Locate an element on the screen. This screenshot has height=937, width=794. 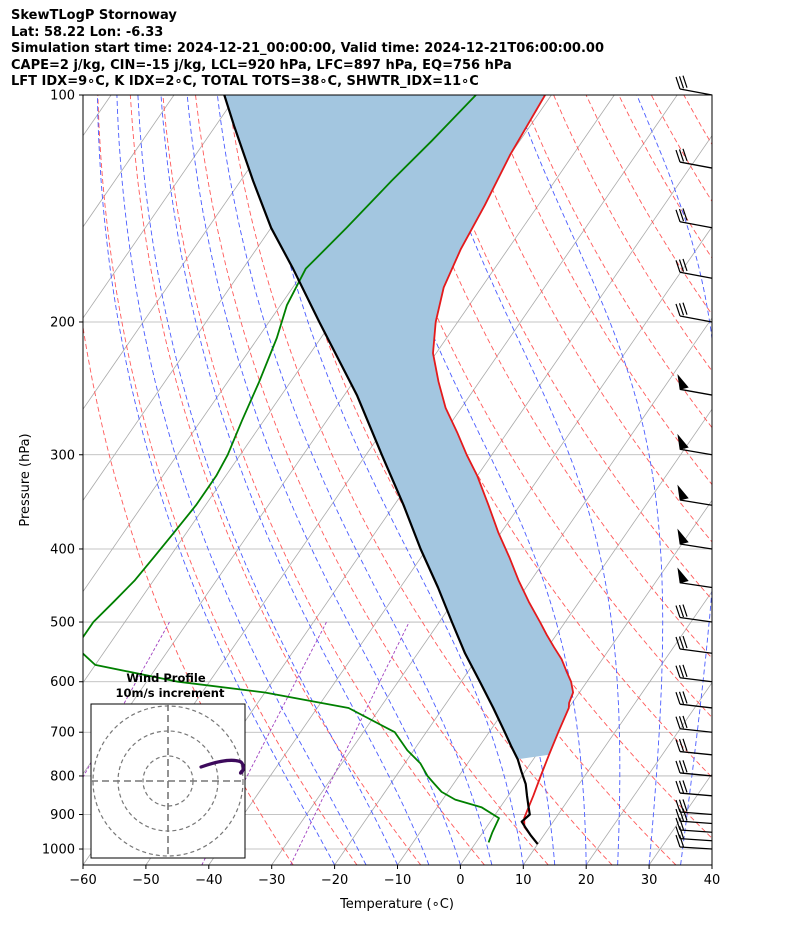
location-line: Lat: 58.22 Lon: -6.33 is located at coordinates (87, 32).